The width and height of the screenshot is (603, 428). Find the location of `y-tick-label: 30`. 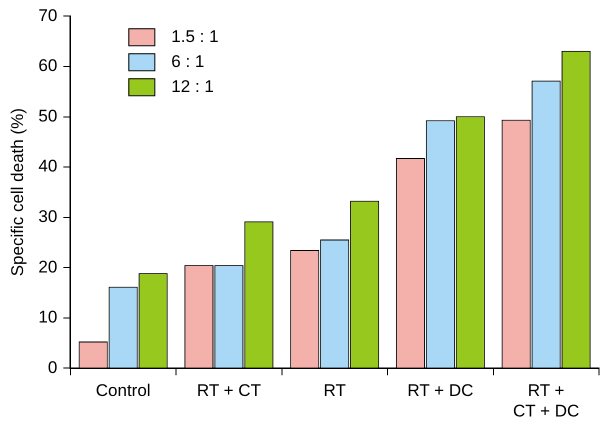

y-tick-label: 30 is located at coordinates (48, 216).